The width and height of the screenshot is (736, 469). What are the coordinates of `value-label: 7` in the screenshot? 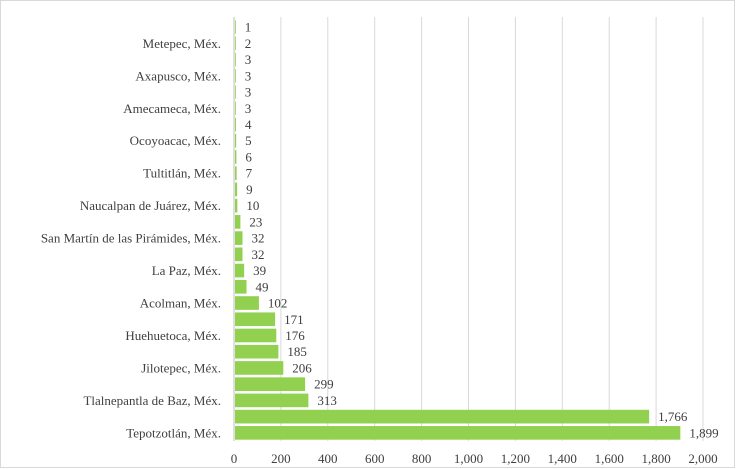 It's located at (249, 173).